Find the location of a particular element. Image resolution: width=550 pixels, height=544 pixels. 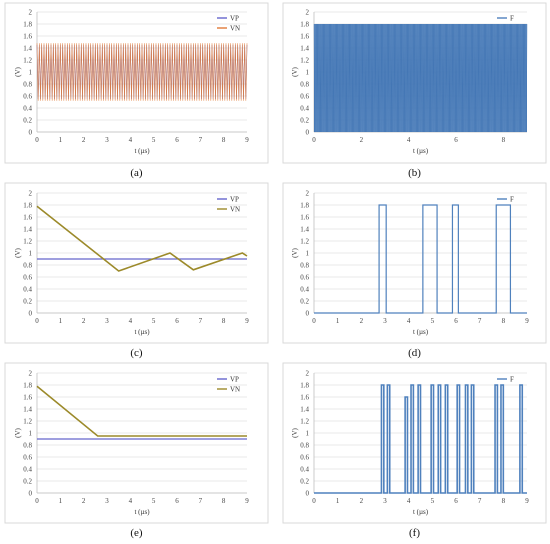

y-axis-label: (V) is located at coordinates (18, 71).